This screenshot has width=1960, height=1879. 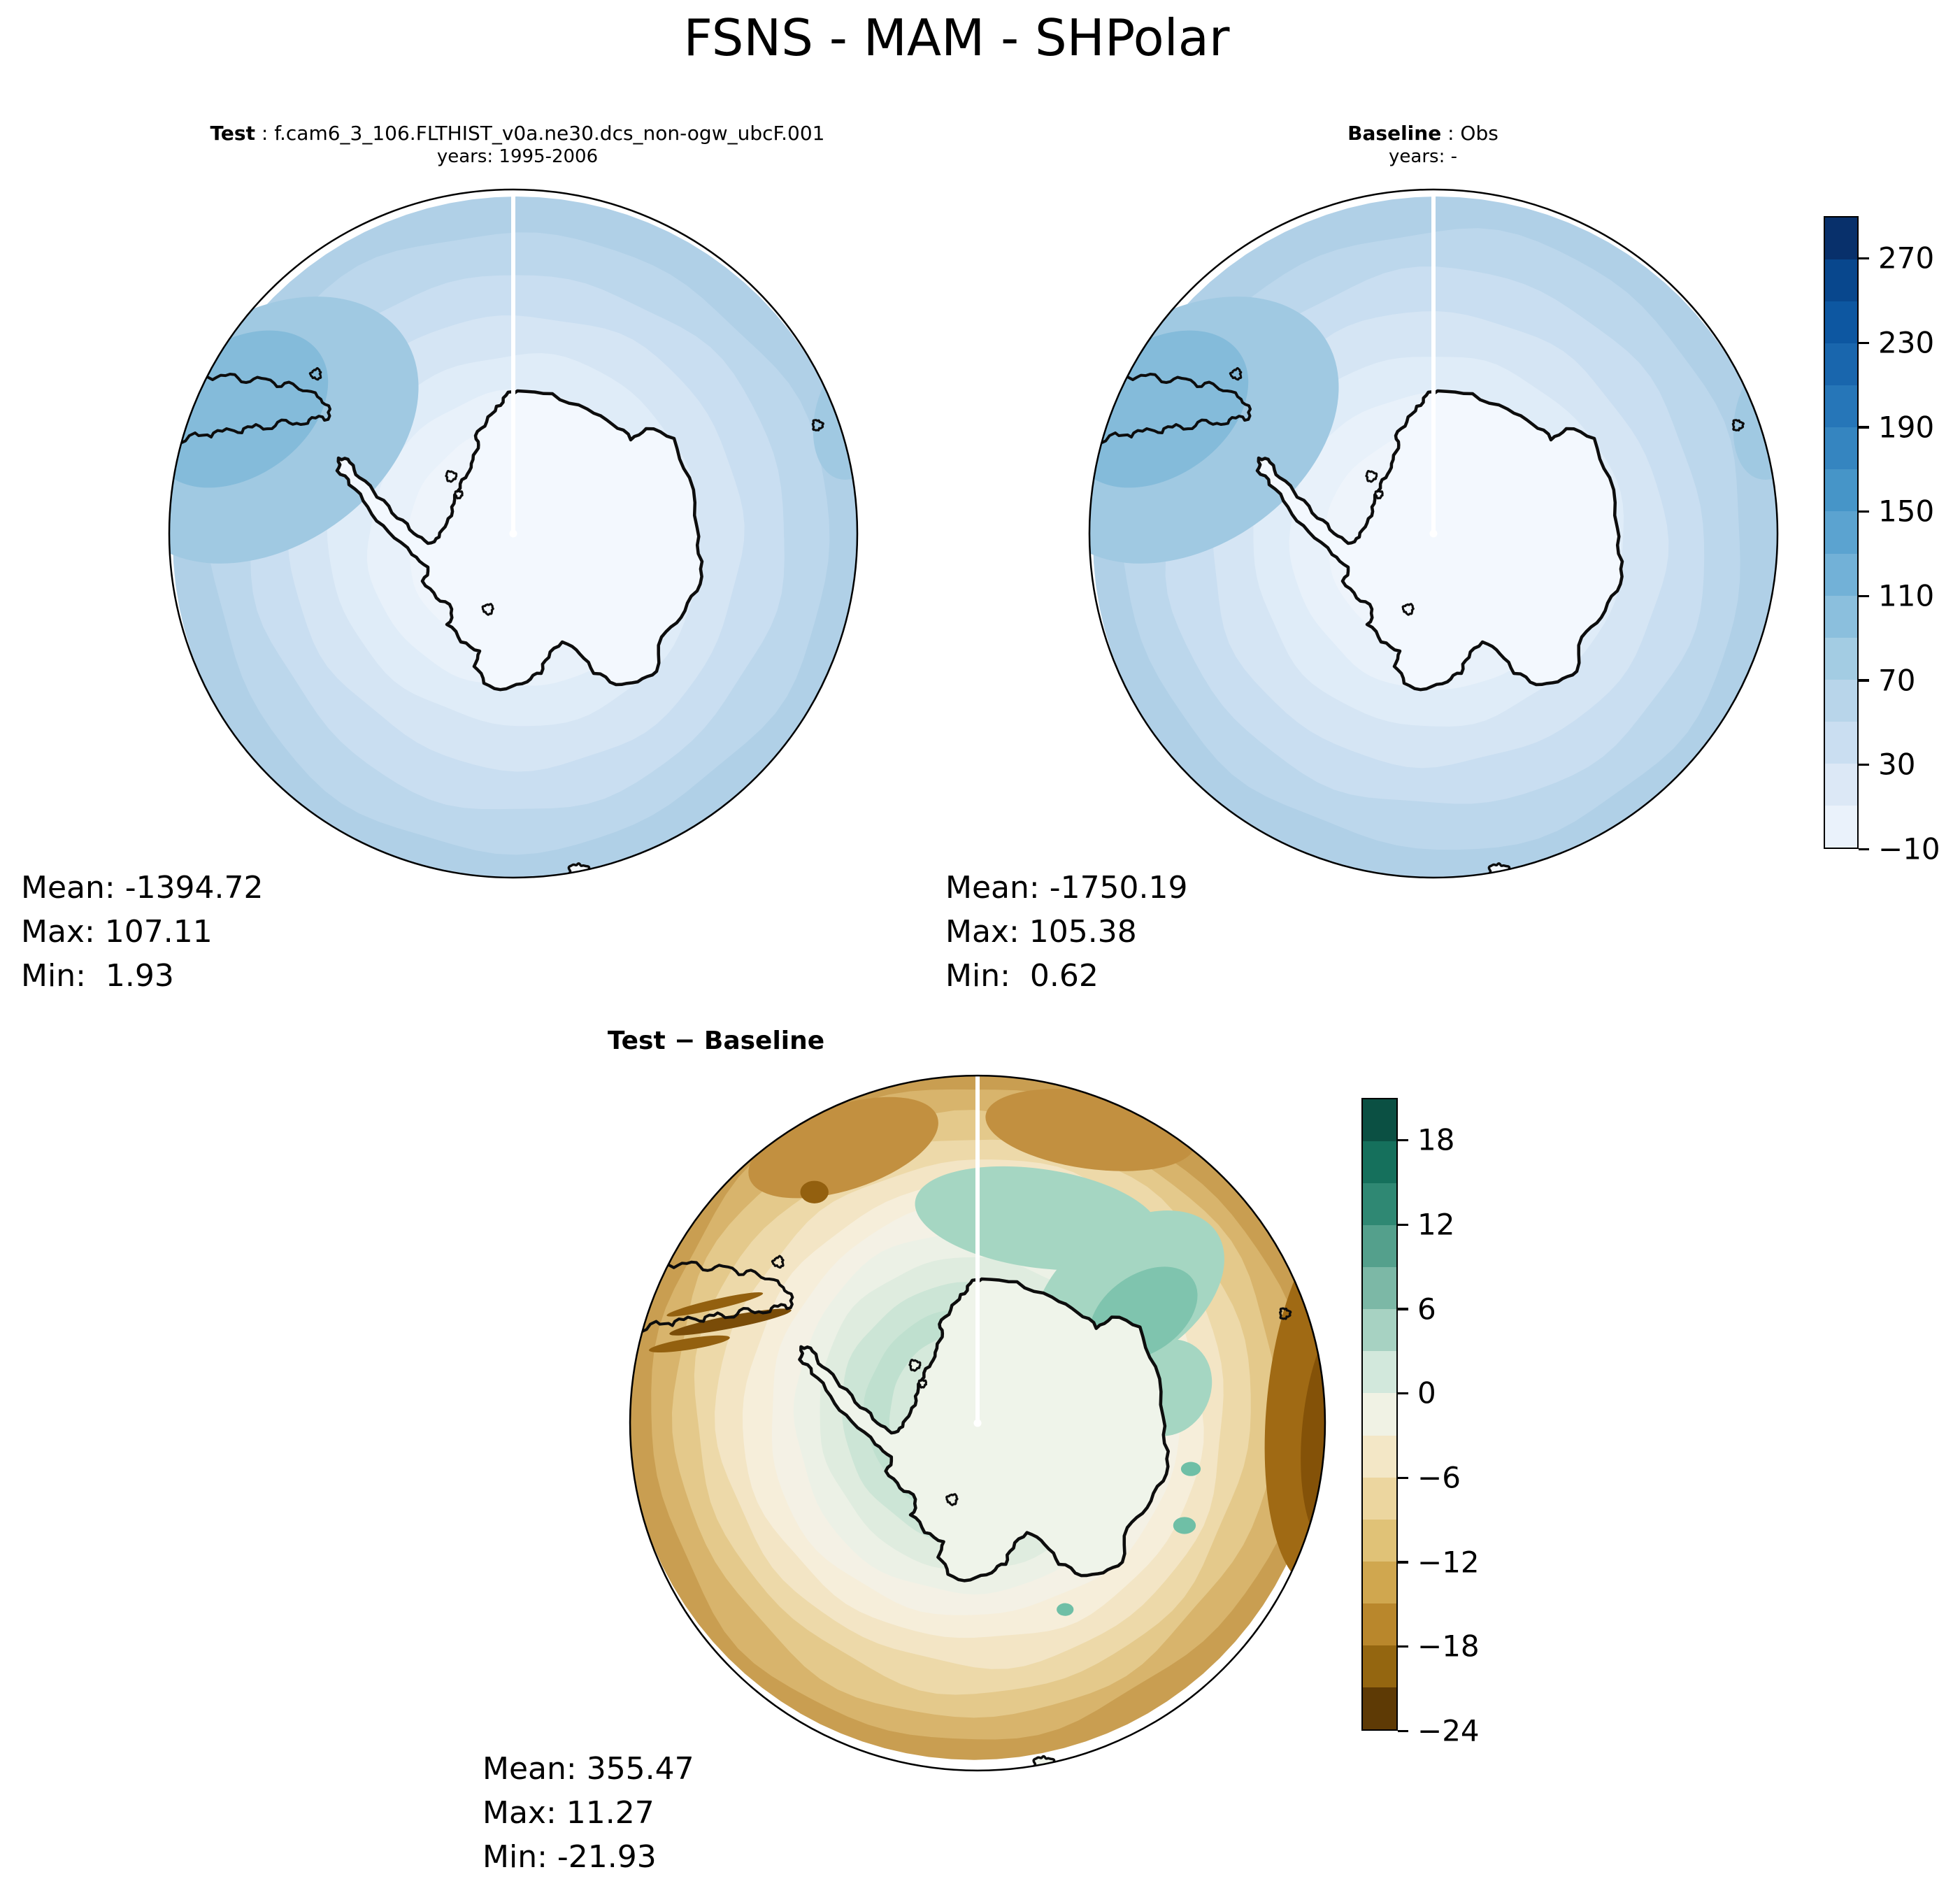 What do you see at coordinates (1897, 764) in the screenshot?
I see `colorbar-tick-label: 30` at bounding box center [1897, 764].